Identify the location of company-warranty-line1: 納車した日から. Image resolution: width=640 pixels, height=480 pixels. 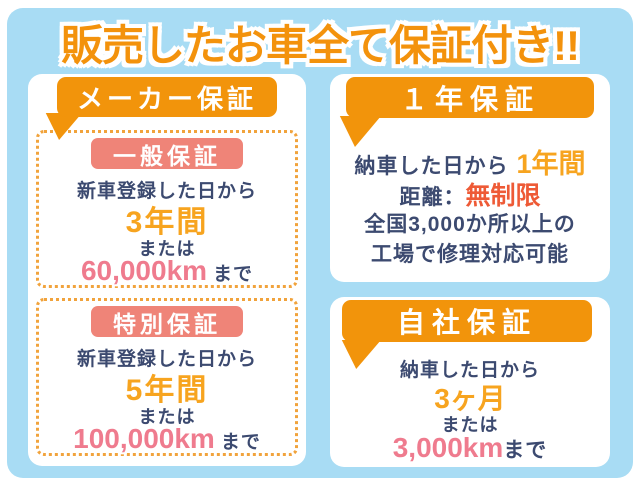
(469, 370).